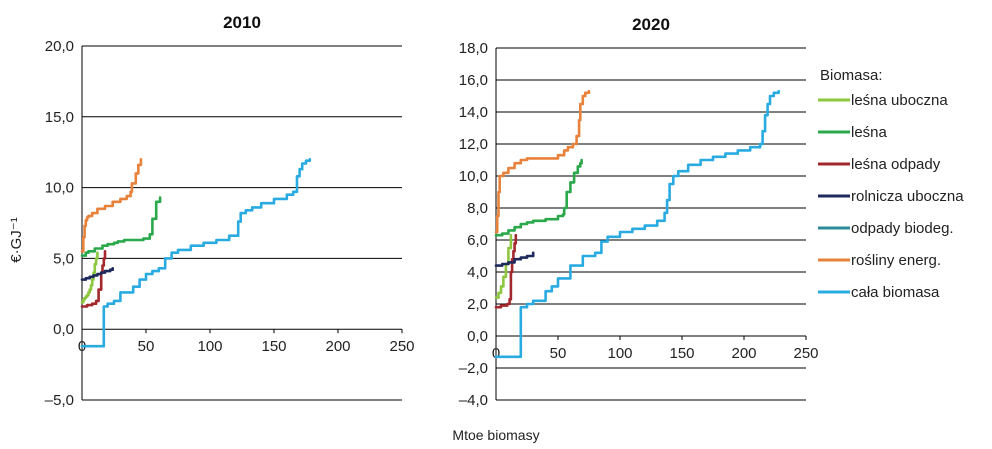 The image size is (992, 449). What do you see at coordinates (495, 435) in the screenshot?
I see `x-axis-label: Mtoe biomasy` at bounding box center [495, 435].